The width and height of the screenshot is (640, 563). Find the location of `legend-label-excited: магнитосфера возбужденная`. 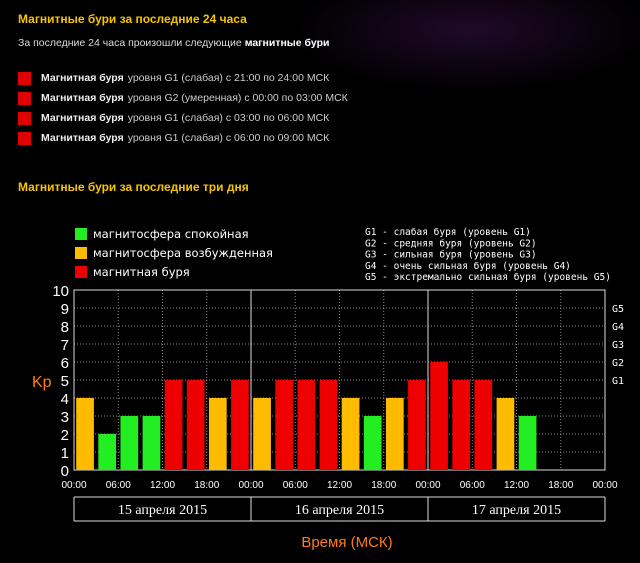

legend-label-excited: магнитосфера возбужденная is located at coordinates (183, 253).